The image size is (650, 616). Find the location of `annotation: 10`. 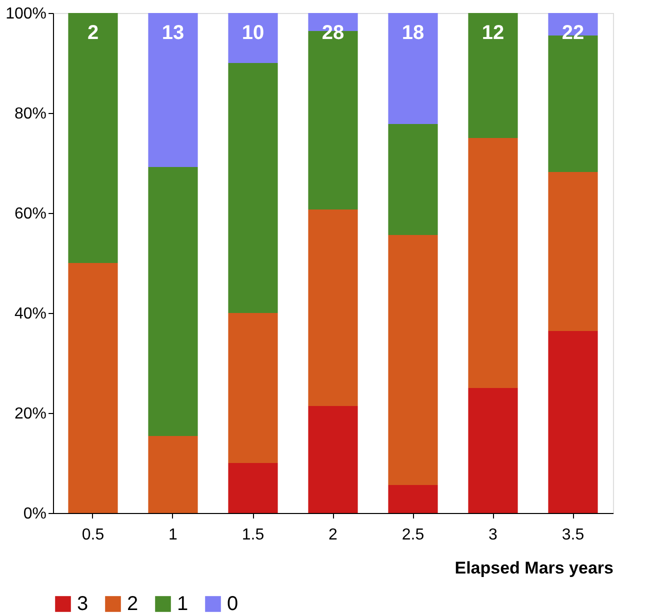

annotation: 10 is located at coordinates (253, 33).